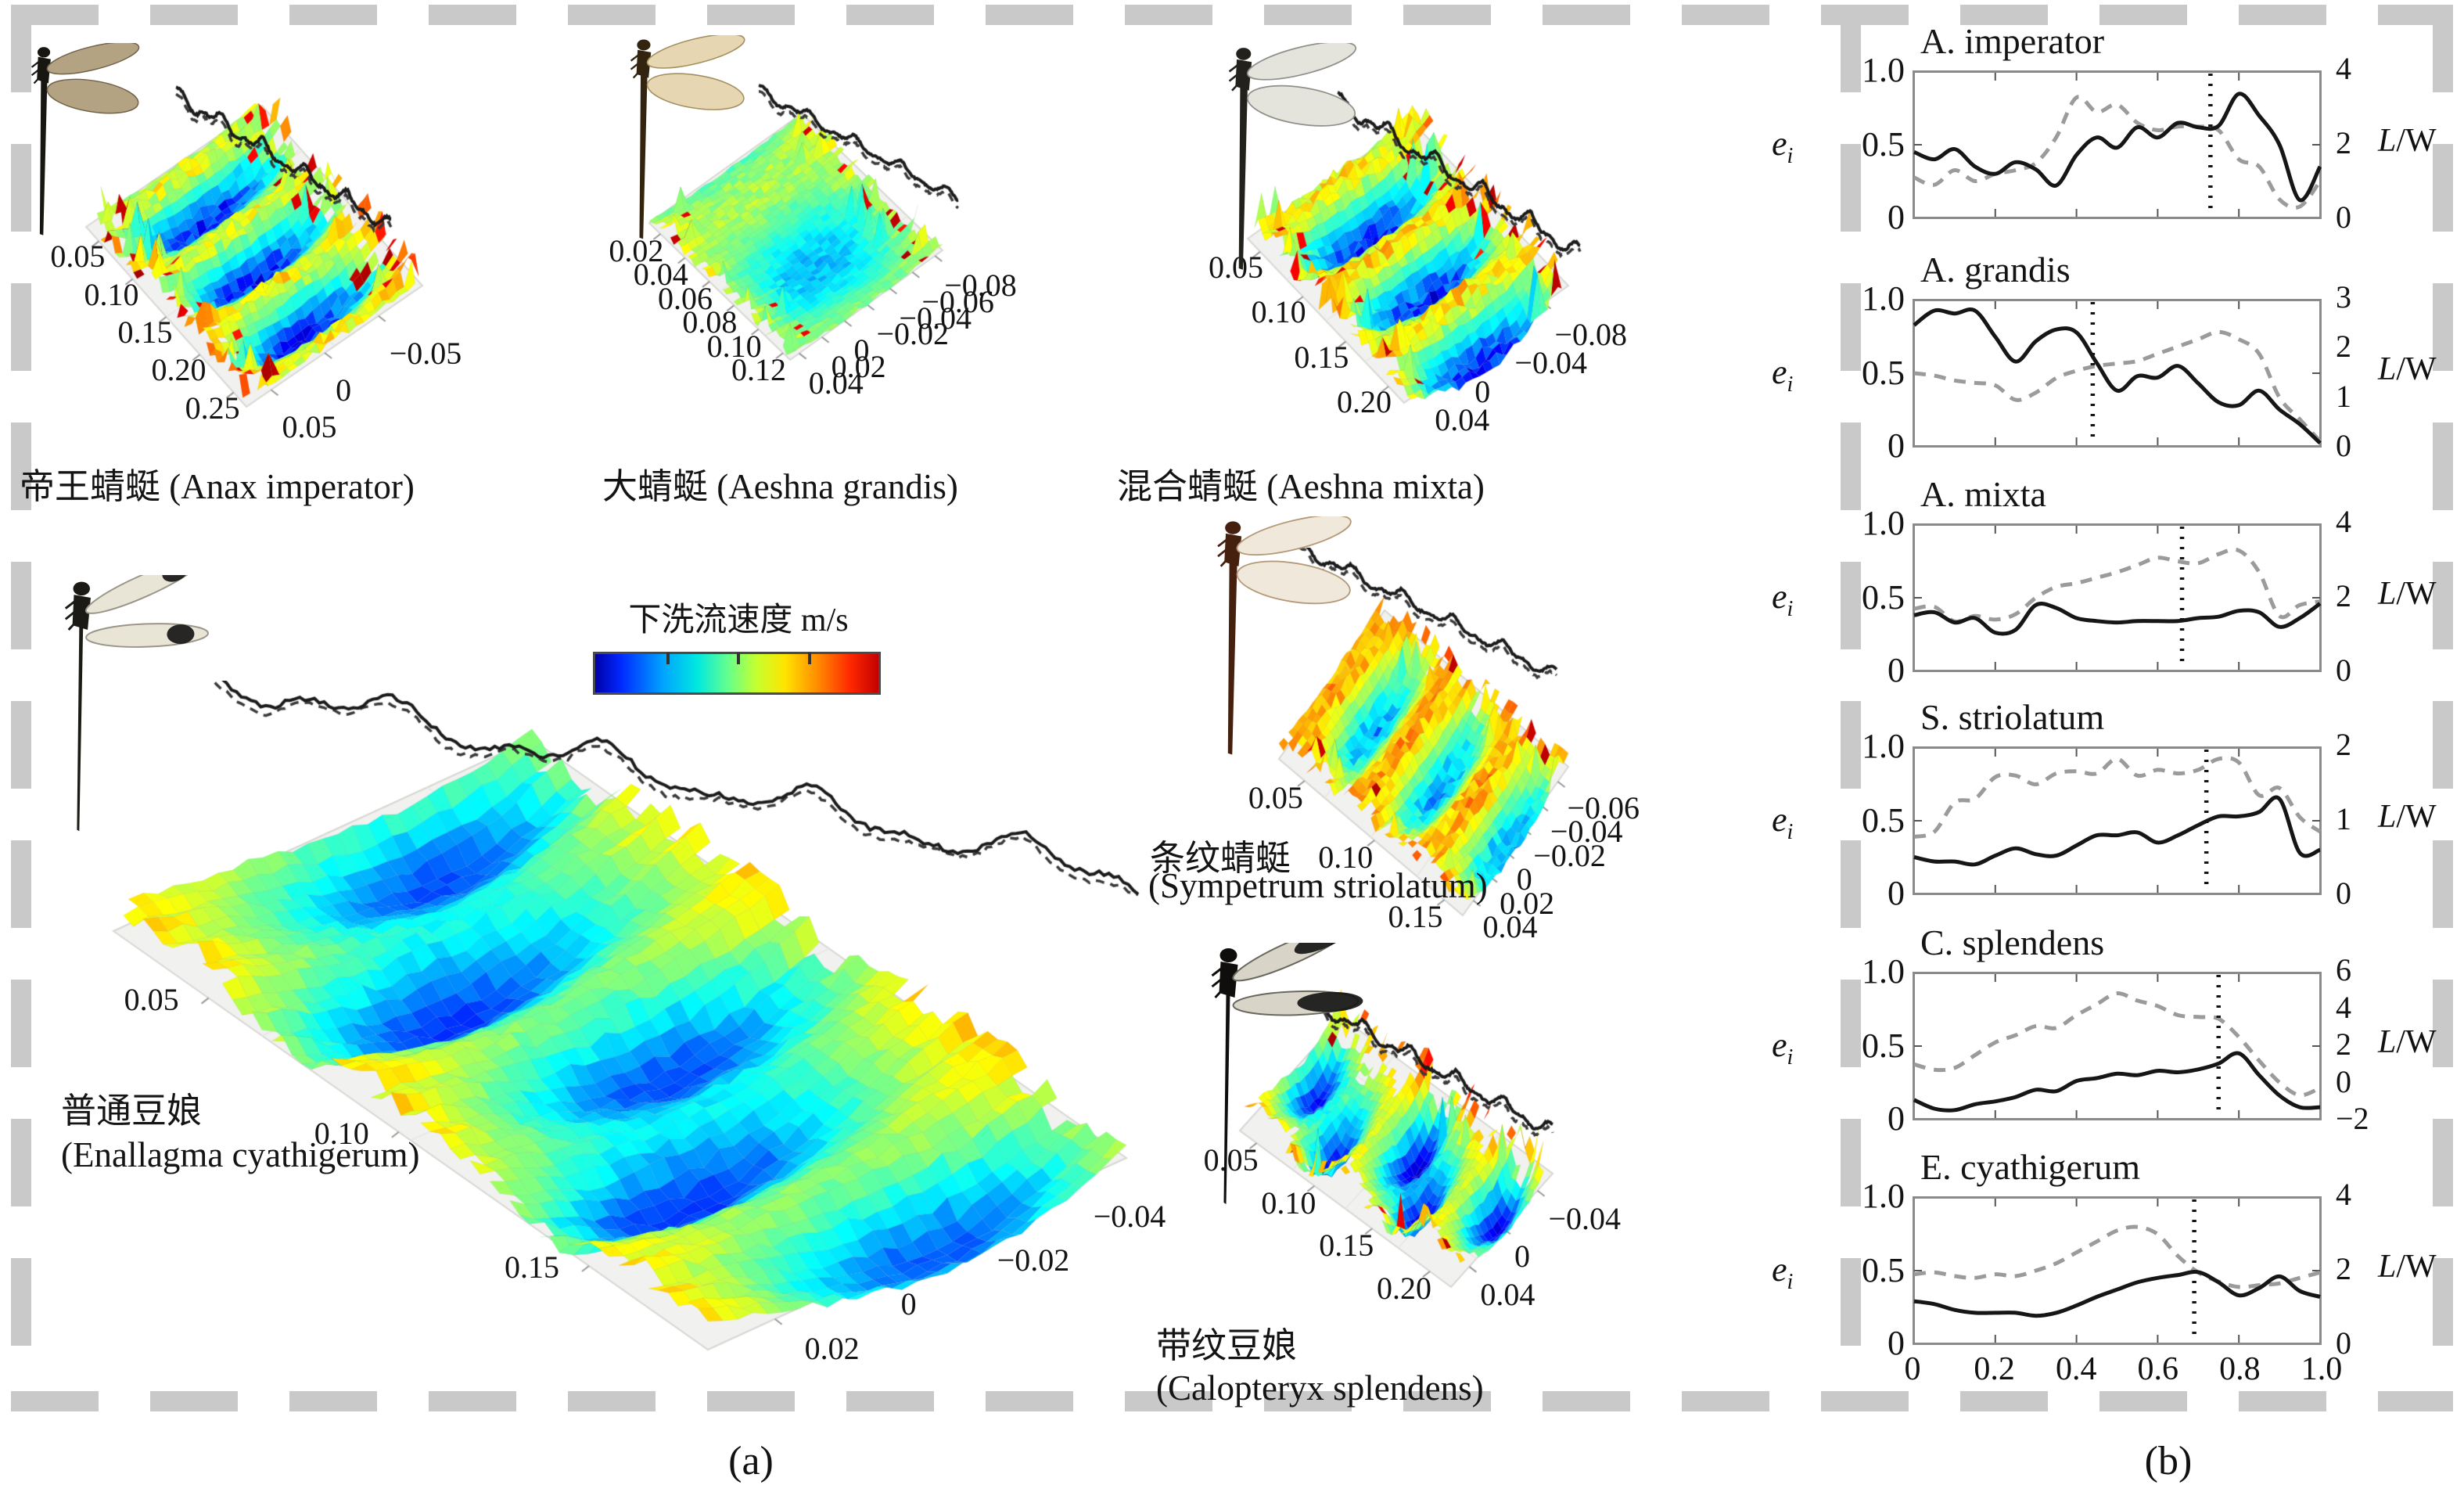 The width and height of the screenshot is (2464, 1503). I want to click on line-plot-c-splendens, so click(2117, 1046).